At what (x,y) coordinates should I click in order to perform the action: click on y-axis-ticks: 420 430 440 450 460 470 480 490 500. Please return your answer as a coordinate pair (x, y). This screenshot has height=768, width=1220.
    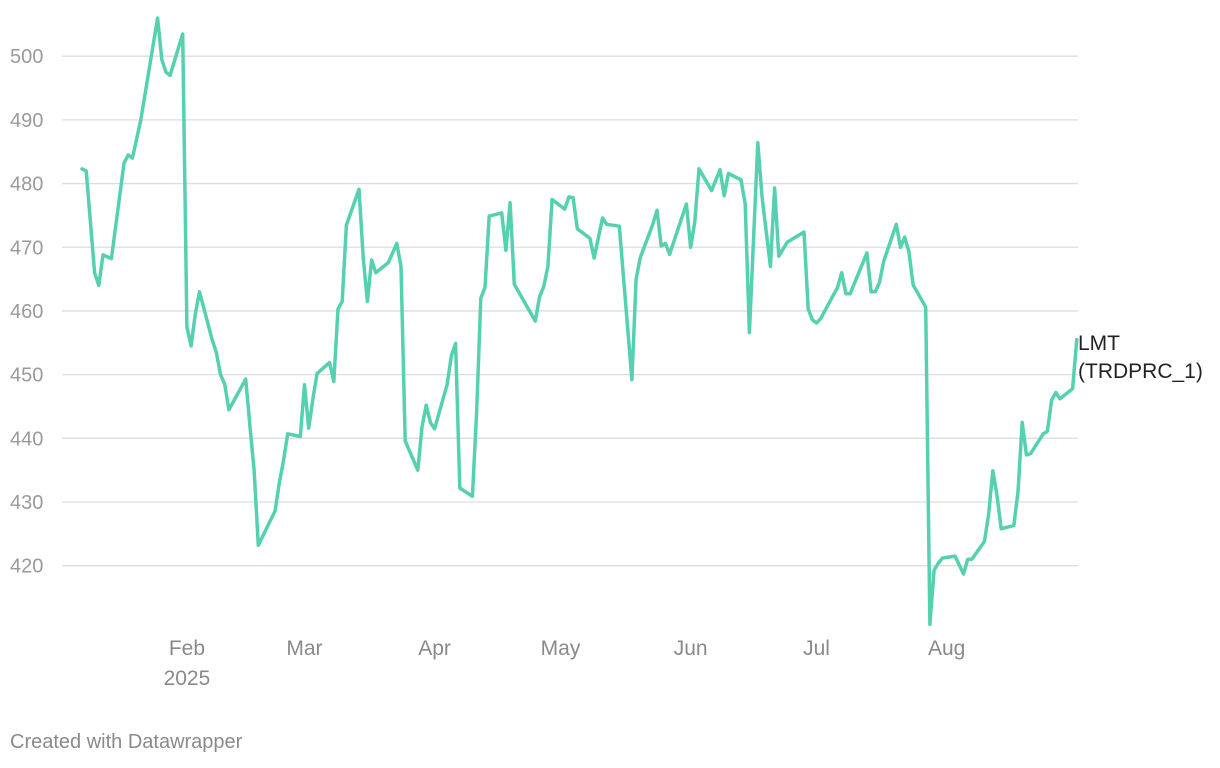
    Looking at the image, I should click on (26, 311).